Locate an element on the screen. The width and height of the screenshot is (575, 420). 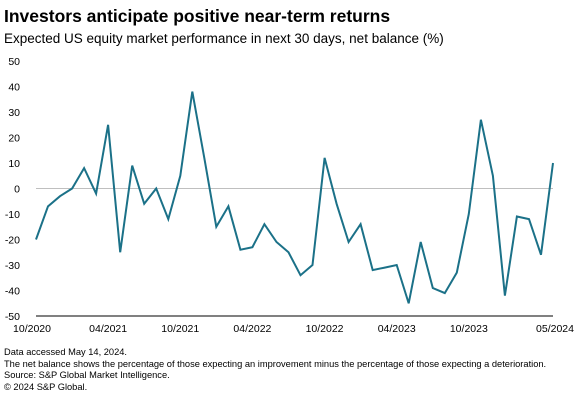
y-tick-label: 20 is located at coordinates (14, 139).